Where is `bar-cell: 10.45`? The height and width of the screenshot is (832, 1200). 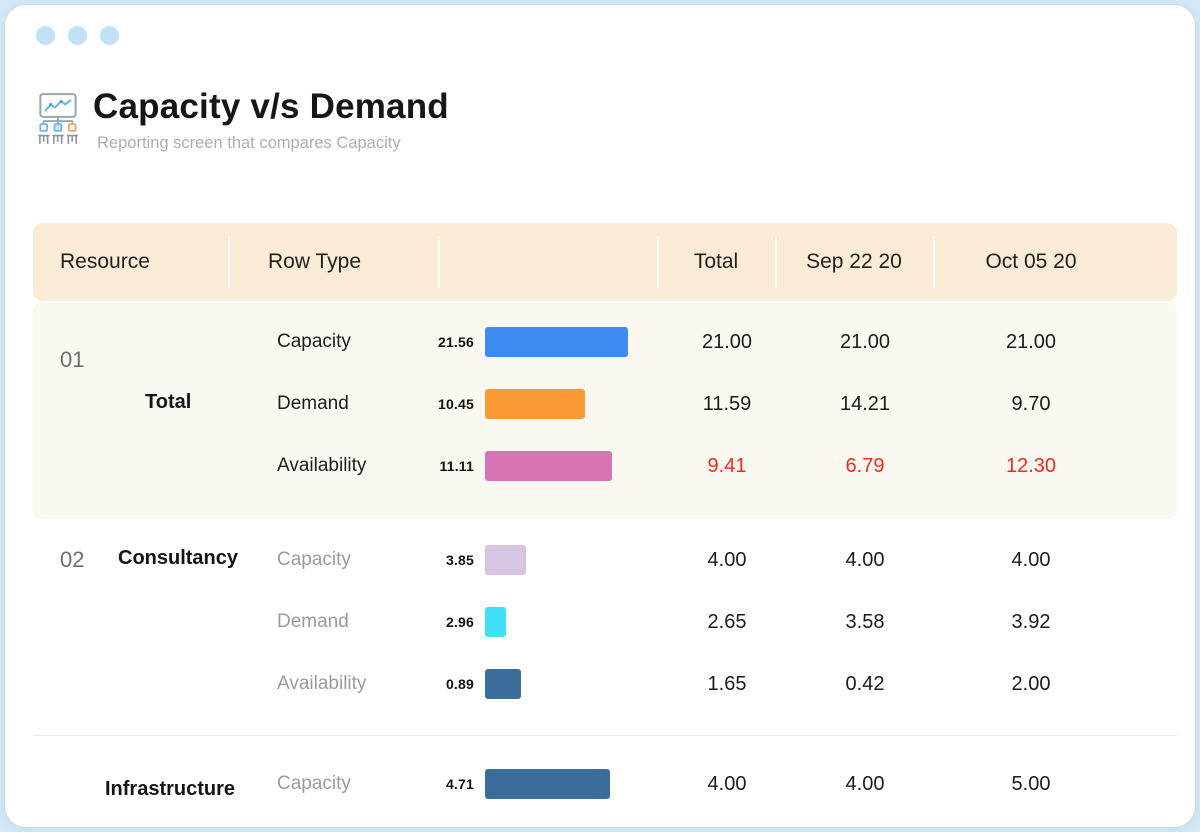 bar-cell: 10.45 is located at coordinates (547, 404).